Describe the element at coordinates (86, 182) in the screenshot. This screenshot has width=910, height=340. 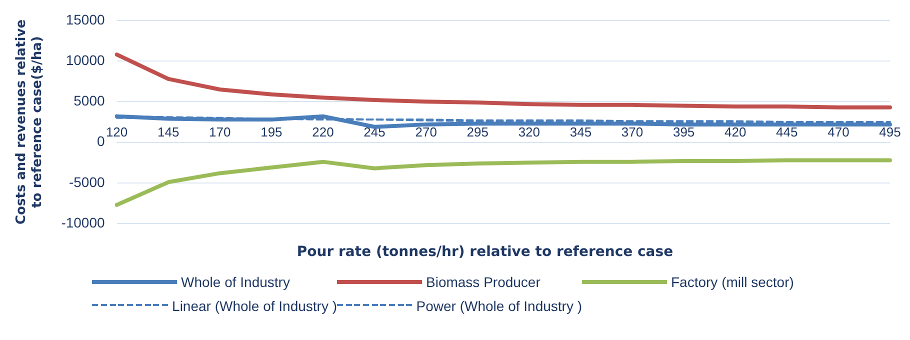
I see `y-tick-label: -5000` at that location.